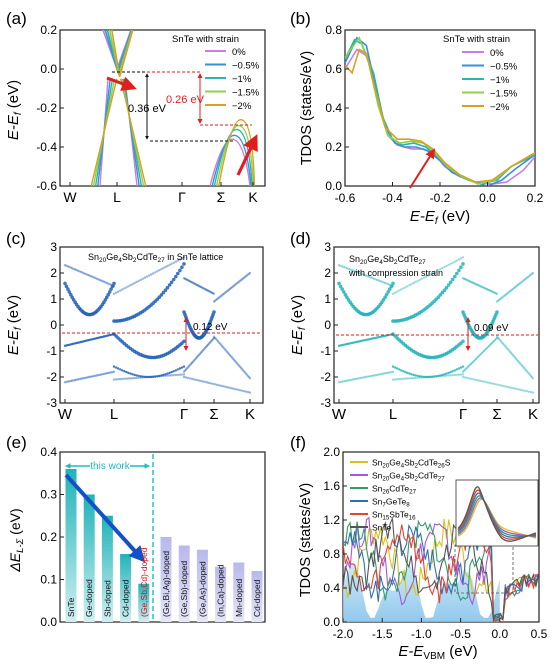 This screenshot has height=664, width=555. I want to click on a-y-tick-label: 0.2, so click(48, 30).